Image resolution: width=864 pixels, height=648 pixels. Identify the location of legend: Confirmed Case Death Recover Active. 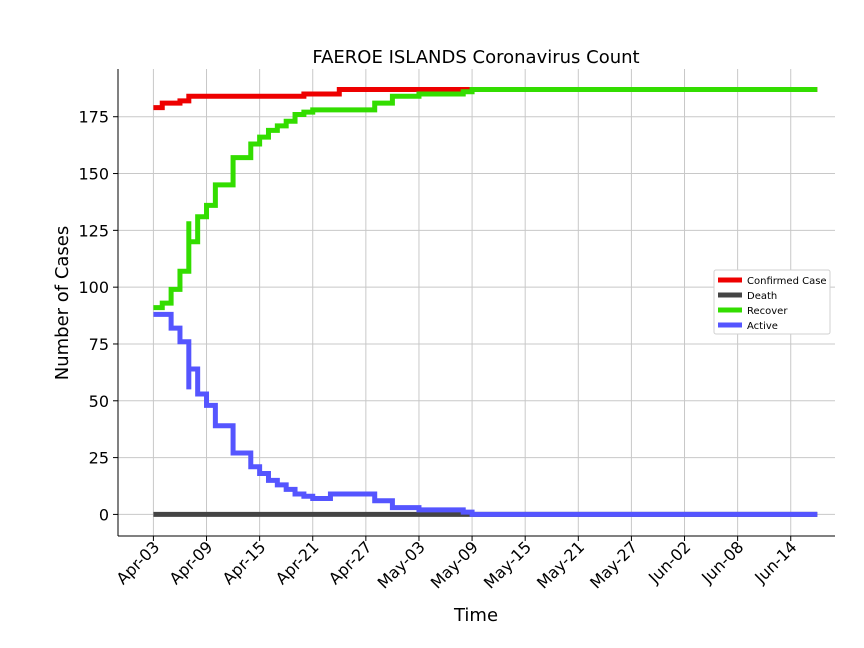
(772, 302).